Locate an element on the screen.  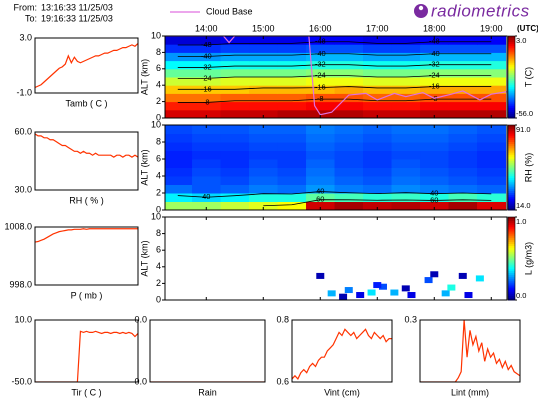
y-tick-label: 6 is located at coordinates (158, 158).